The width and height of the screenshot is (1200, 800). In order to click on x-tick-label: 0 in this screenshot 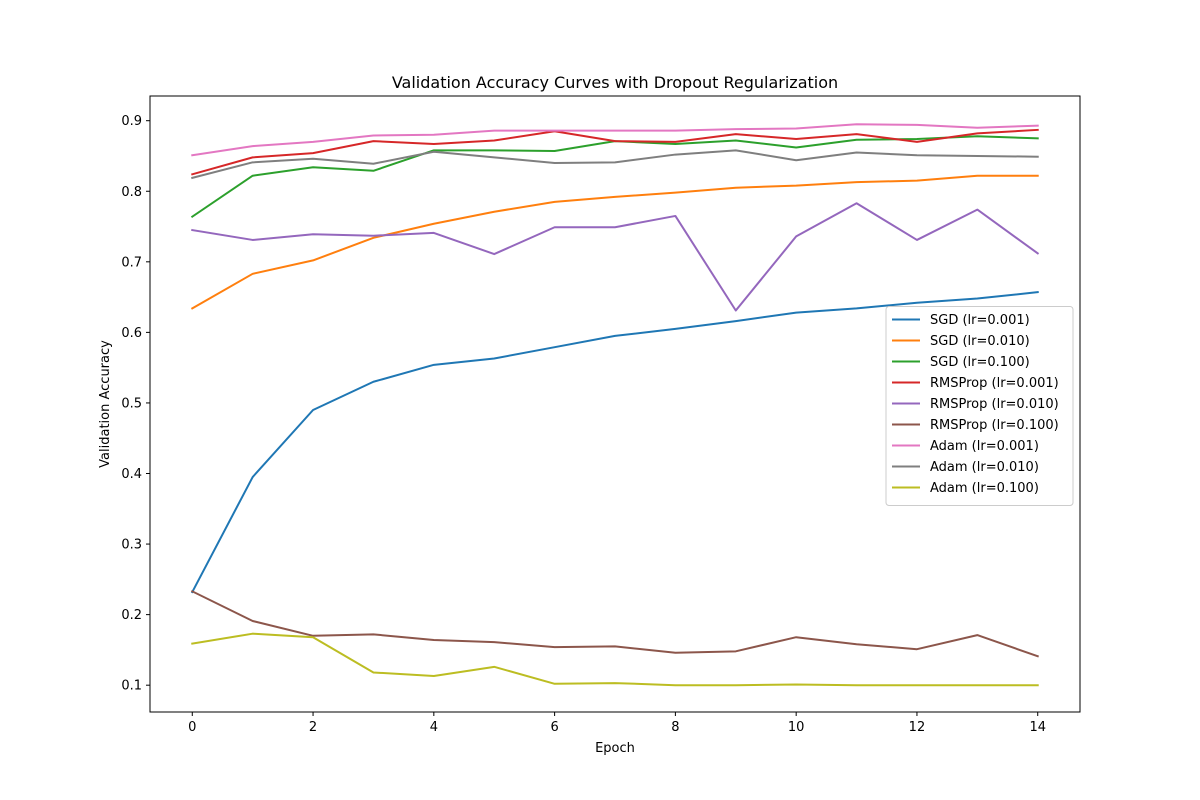, I will do `click(192, 727)`.